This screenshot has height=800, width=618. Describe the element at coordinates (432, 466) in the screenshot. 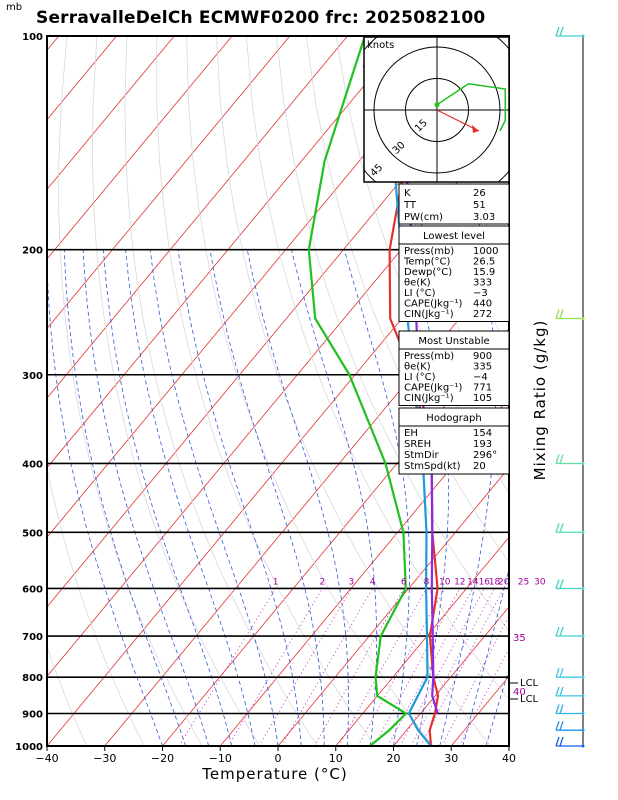

I see `panel-row-label: StmSpd(kt)` at that location.